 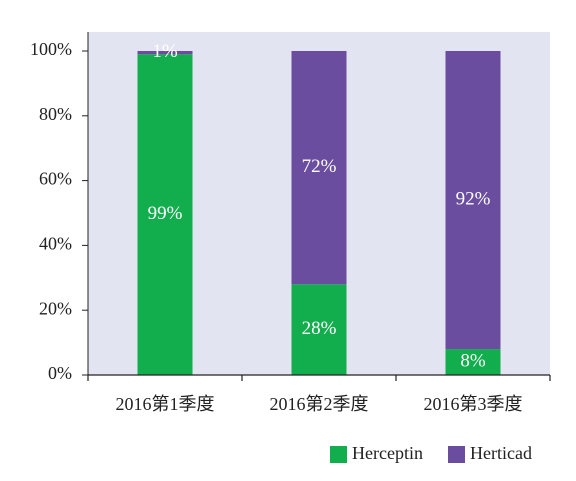 I want to click on data-label-herticad-1: 1%, so click(x=165, y=51).